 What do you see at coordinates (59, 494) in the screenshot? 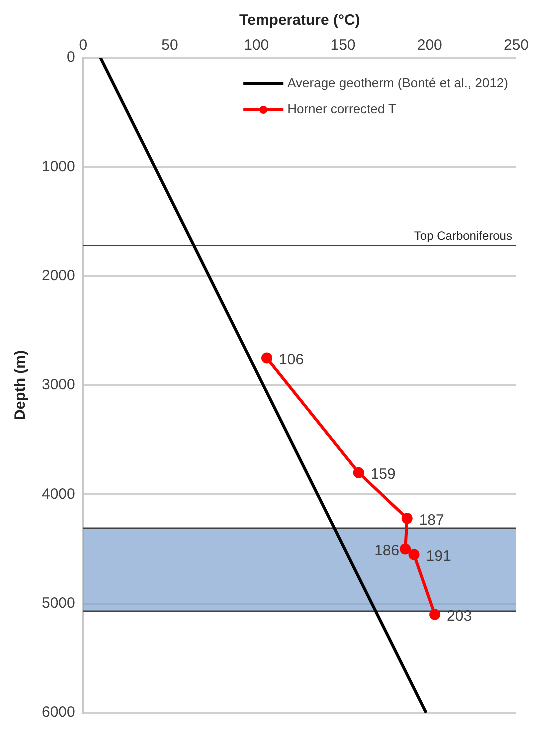
I see `y-tick-label: 4000` at bounding box center [59, 494].